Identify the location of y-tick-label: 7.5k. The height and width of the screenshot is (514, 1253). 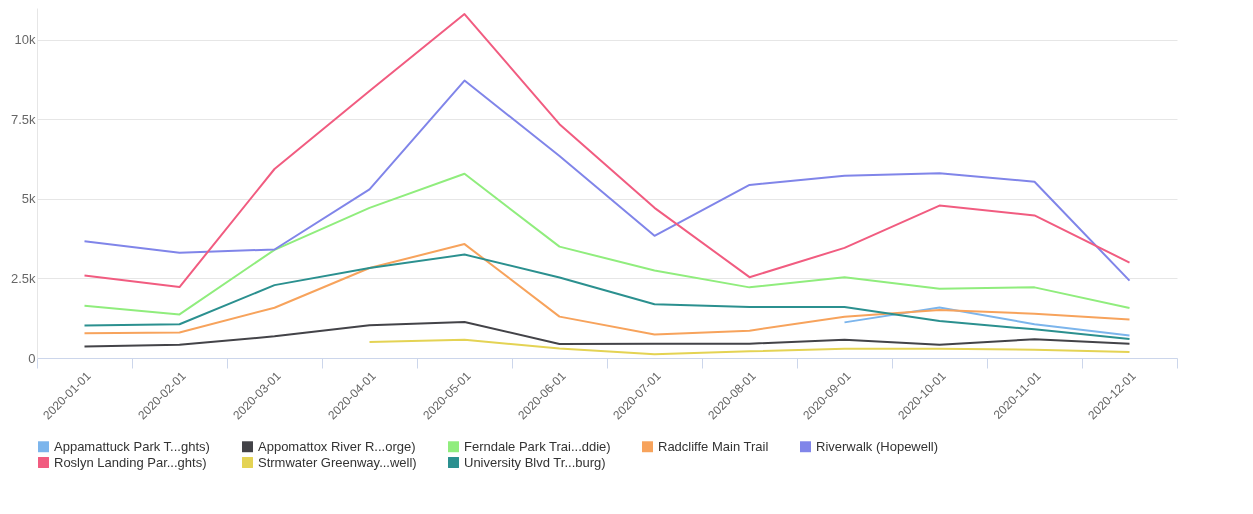
(23, 119).